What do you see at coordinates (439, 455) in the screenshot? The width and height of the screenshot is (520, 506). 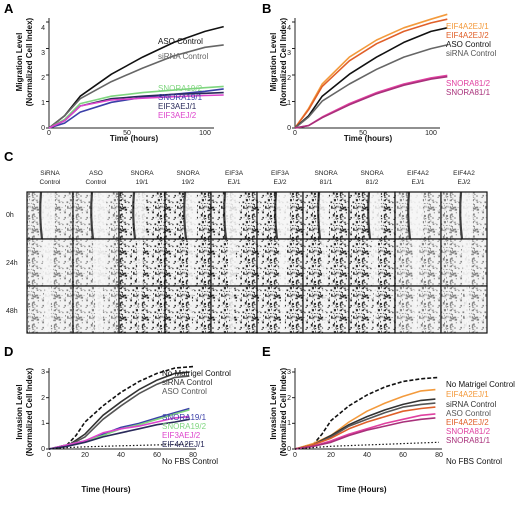 I see `panel-e-xtick-4: 80` at bounding box center [439, 455].